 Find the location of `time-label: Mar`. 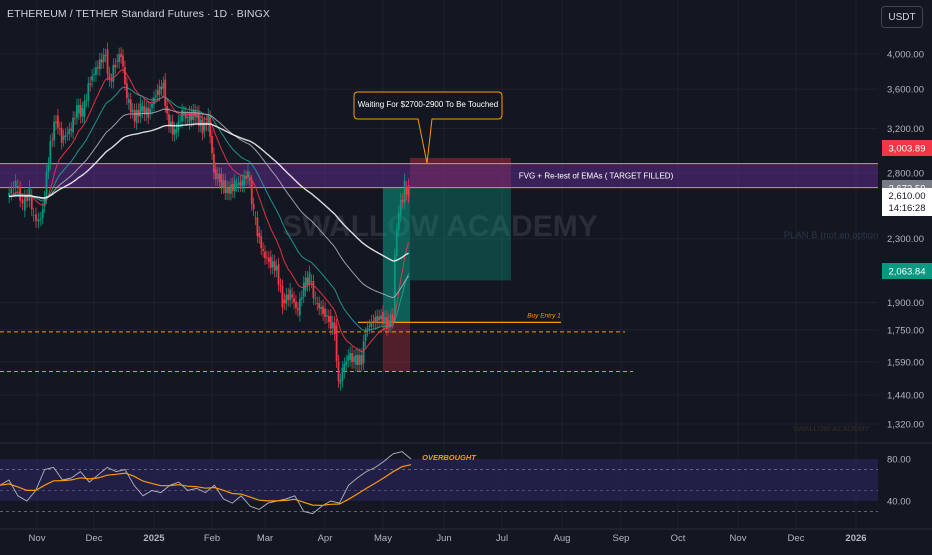

time-label: Mar is located at coordinates (265, 538).